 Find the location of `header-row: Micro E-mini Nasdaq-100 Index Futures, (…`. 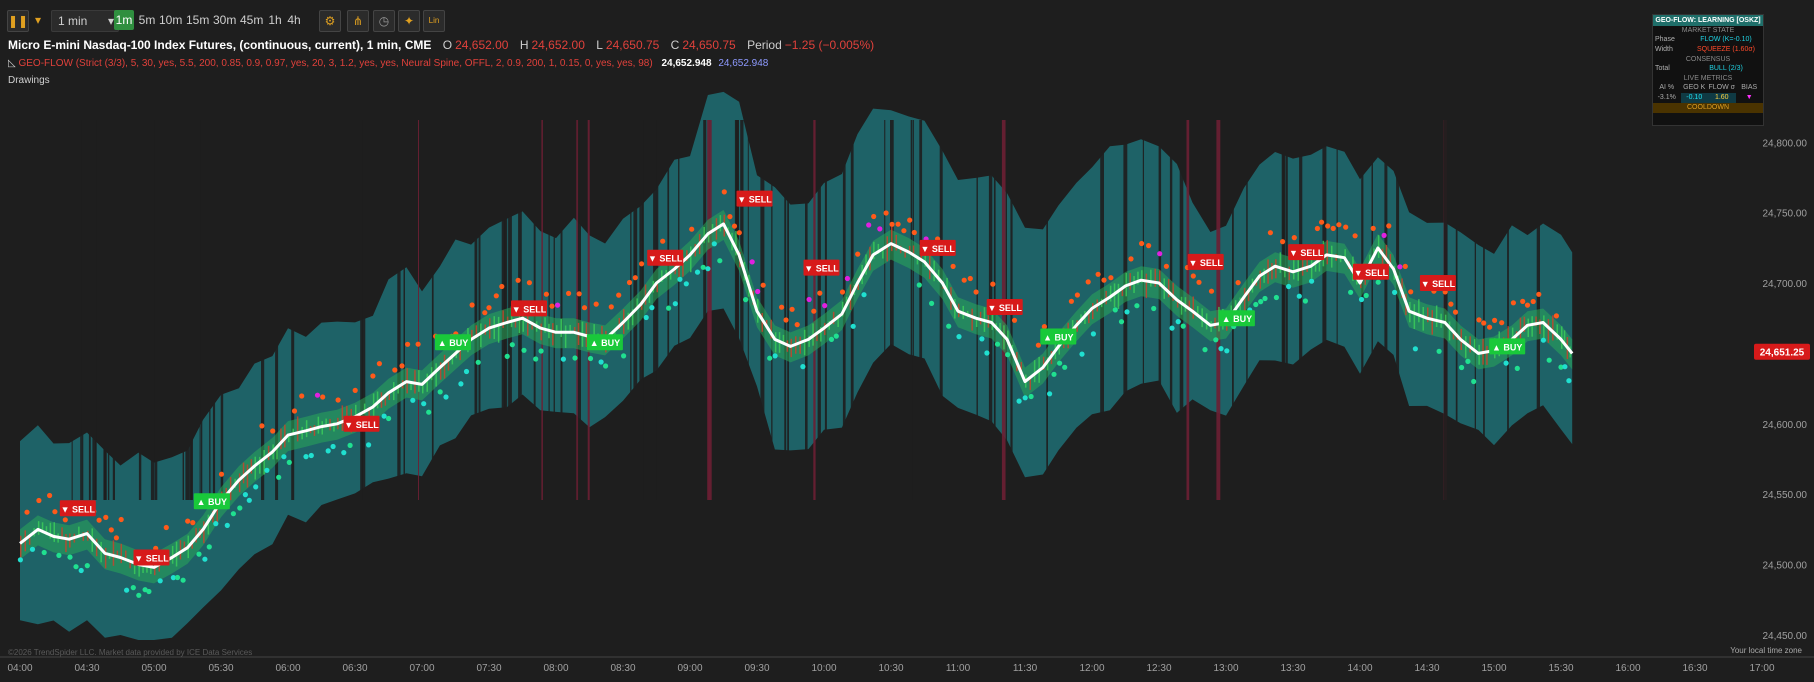

header-row: Micro E-mini Nasdaq-100 Index Futures, (… is located at coordinates (441, 47).